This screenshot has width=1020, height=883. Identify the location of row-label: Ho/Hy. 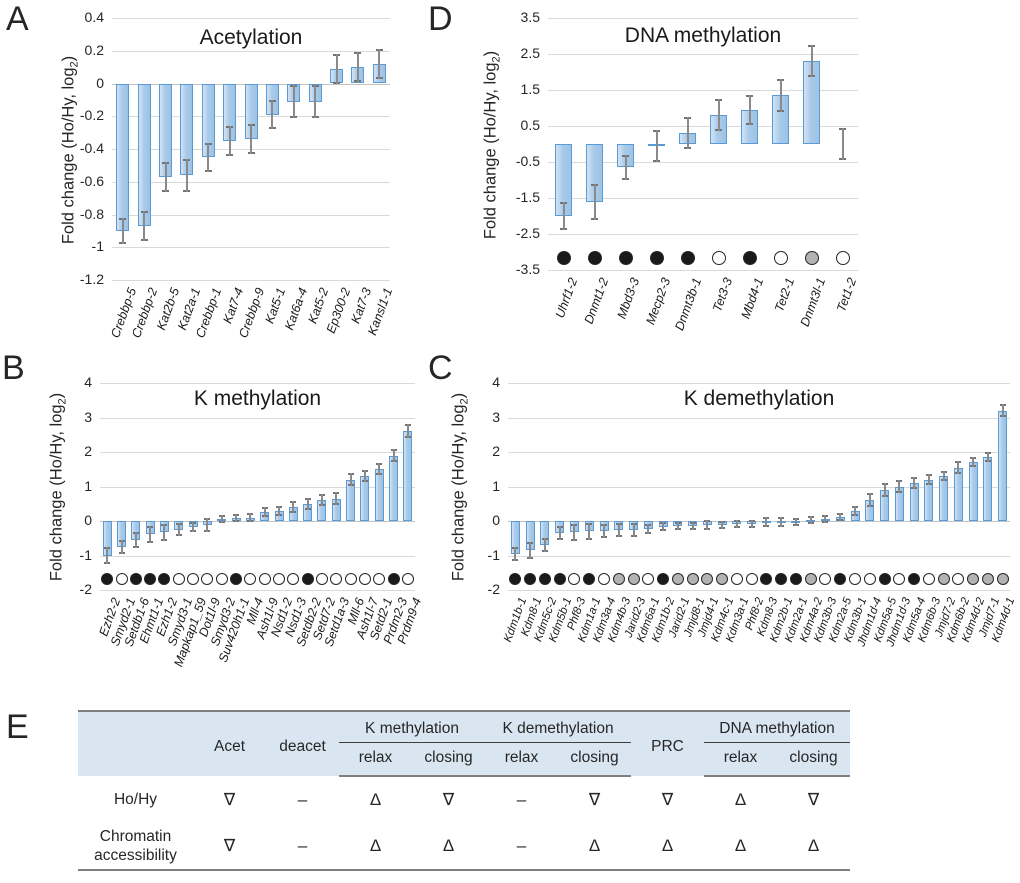
(135, 799).